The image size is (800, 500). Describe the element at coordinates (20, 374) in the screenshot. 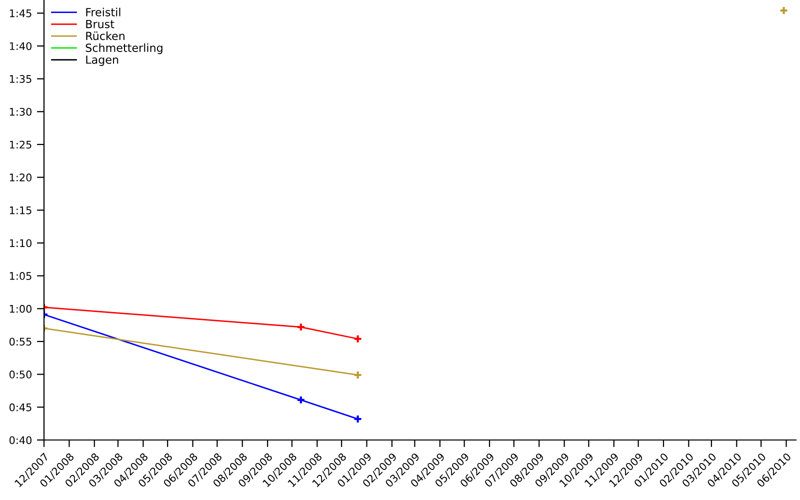

I see `y-tick-label: 0:50` at that location.